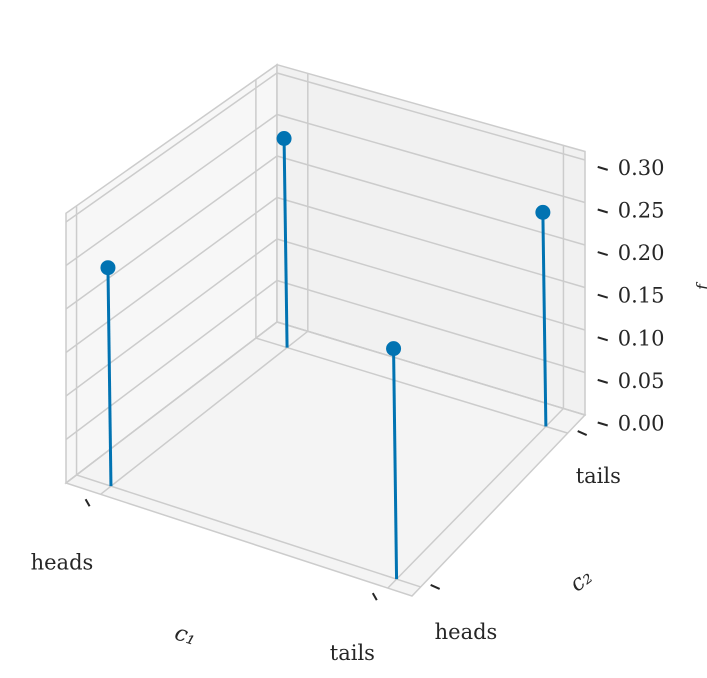 This screenshot has height=678, width=707. Describe the element at coordinates (641, 210) in the screenshot. I see `z-tick-label: 0.25` at that location.